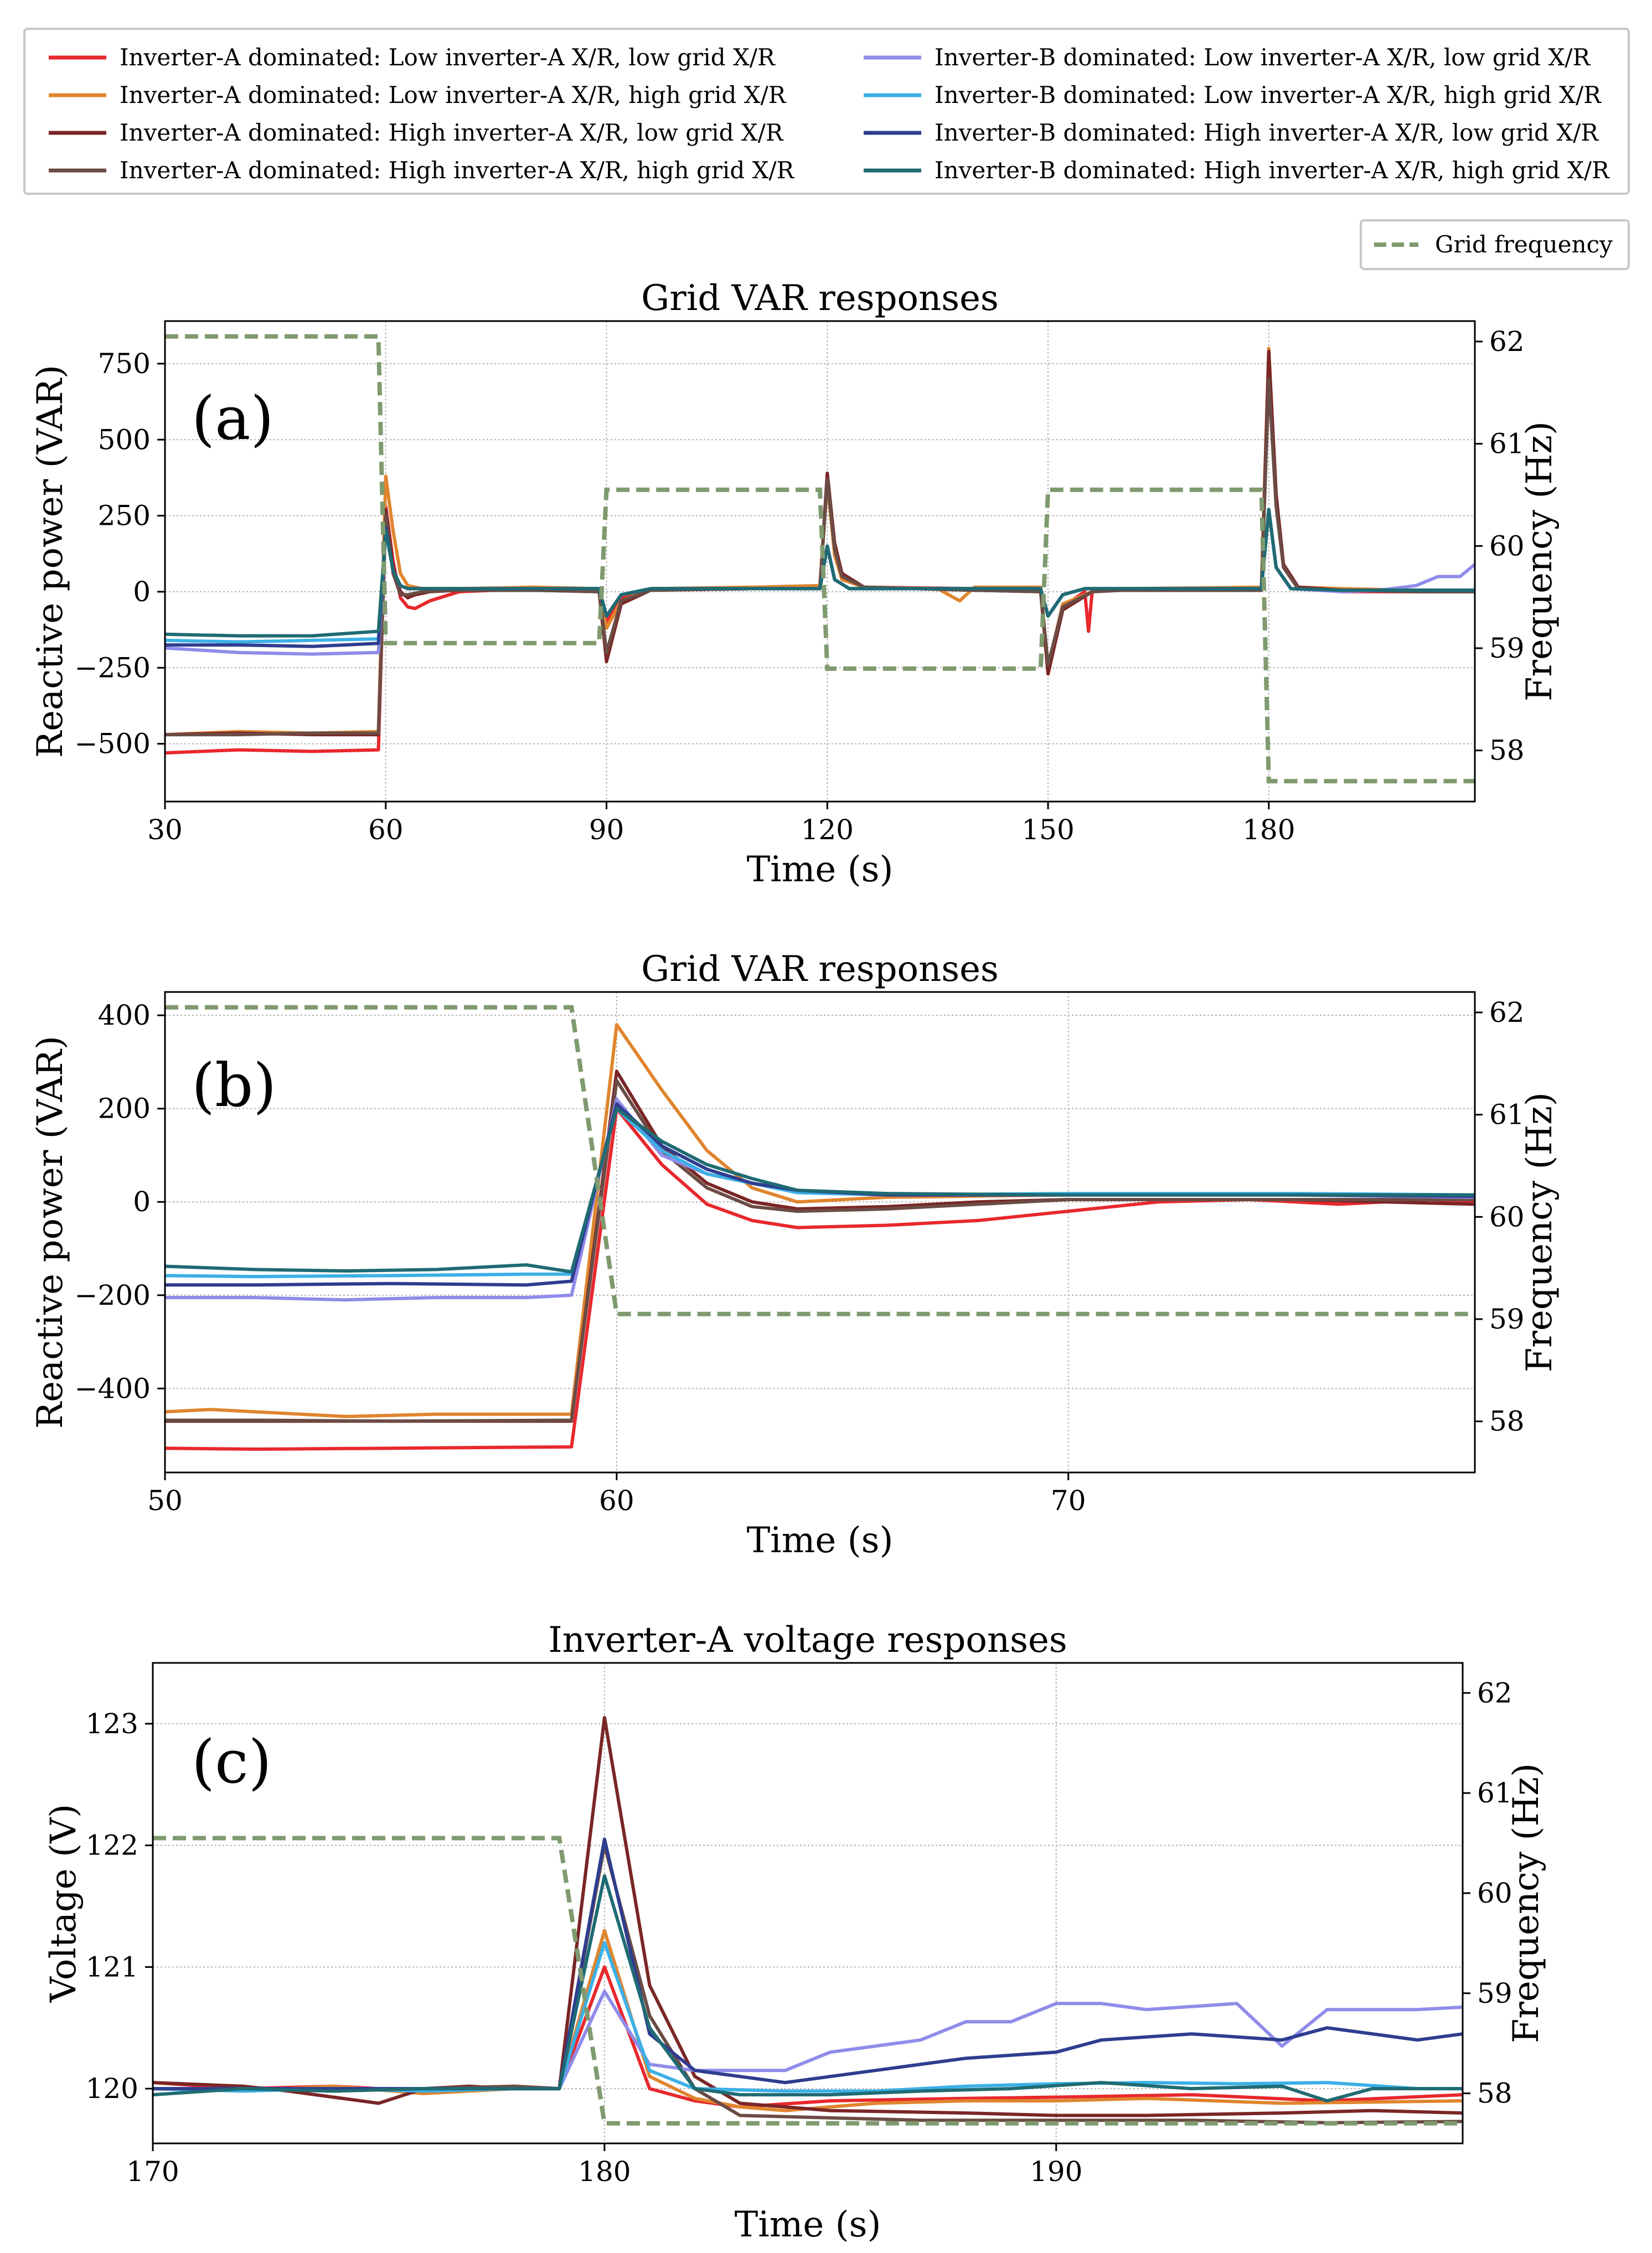 Image resolution: width=1652 pixels, height=2253 pixels. I want to click on y-tick-label: −250, so click(113, 668).